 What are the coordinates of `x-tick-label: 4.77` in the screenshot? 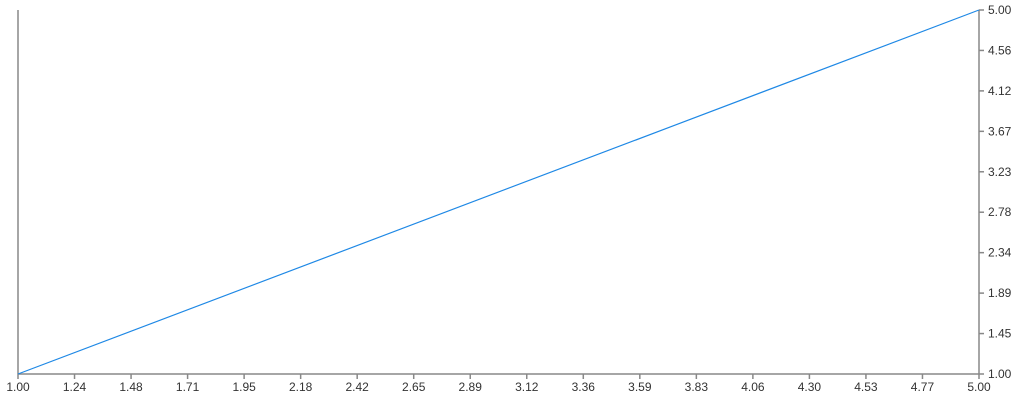 It's located at (923, 387).